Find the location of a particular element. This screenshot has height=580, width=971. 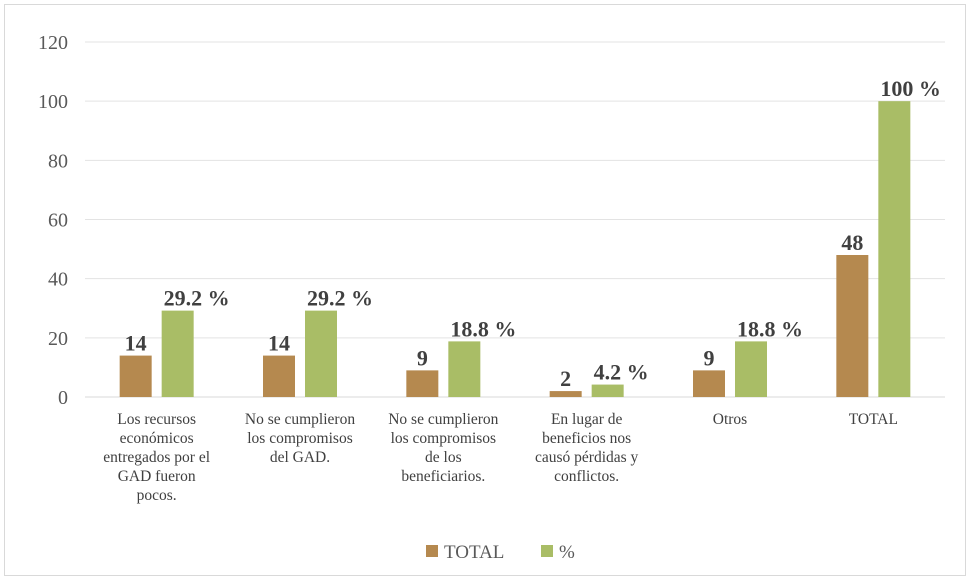

y-tick-label: 80 is located at coordinates (58, 161).